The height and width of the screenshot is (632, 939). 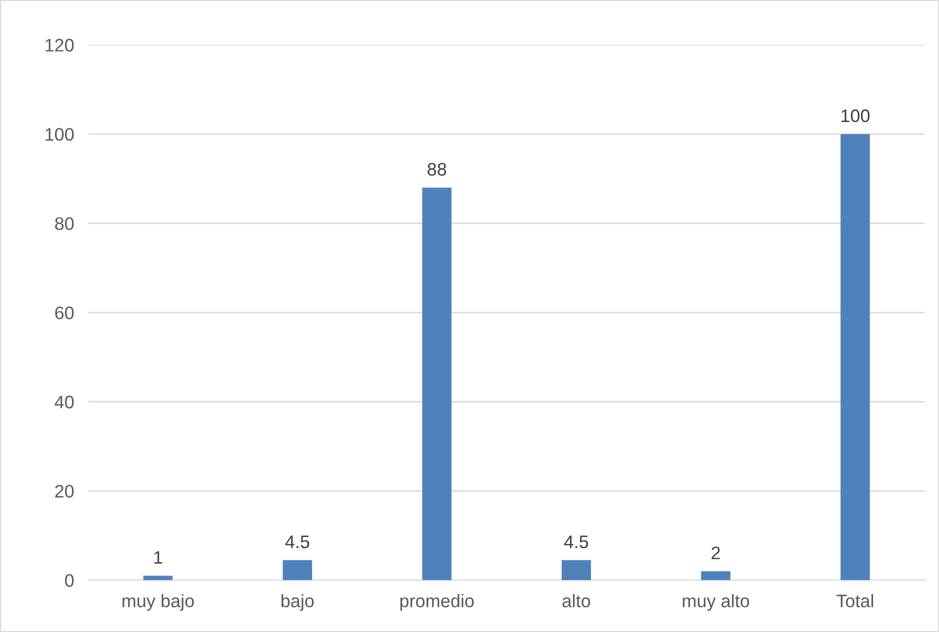 I want to click on y-tick-label: 120, so click(x=60, y=45).